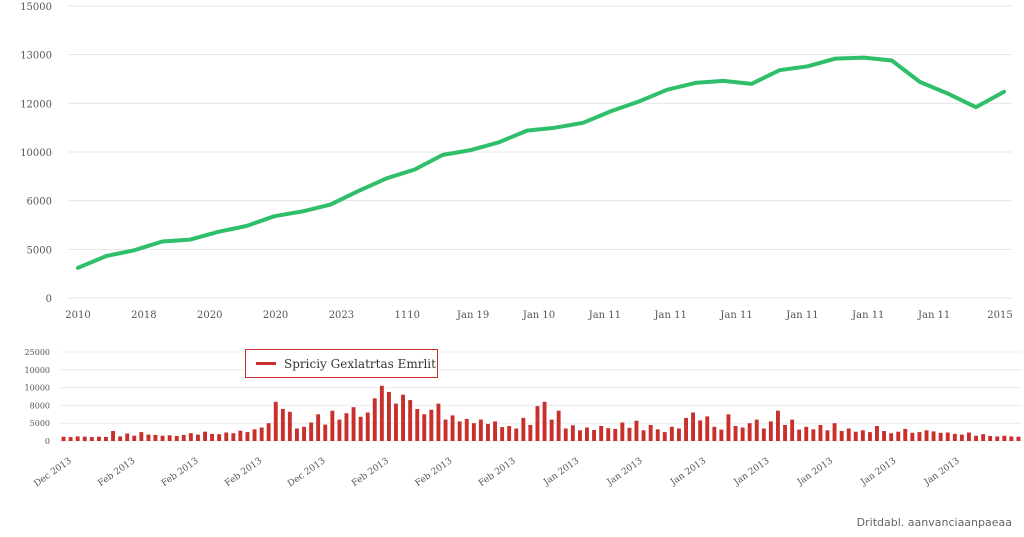  What do you see at coordinates (37, 352) in the screenshot?
I see `y-tick-label: 25000` at bounding box center [37, 352].